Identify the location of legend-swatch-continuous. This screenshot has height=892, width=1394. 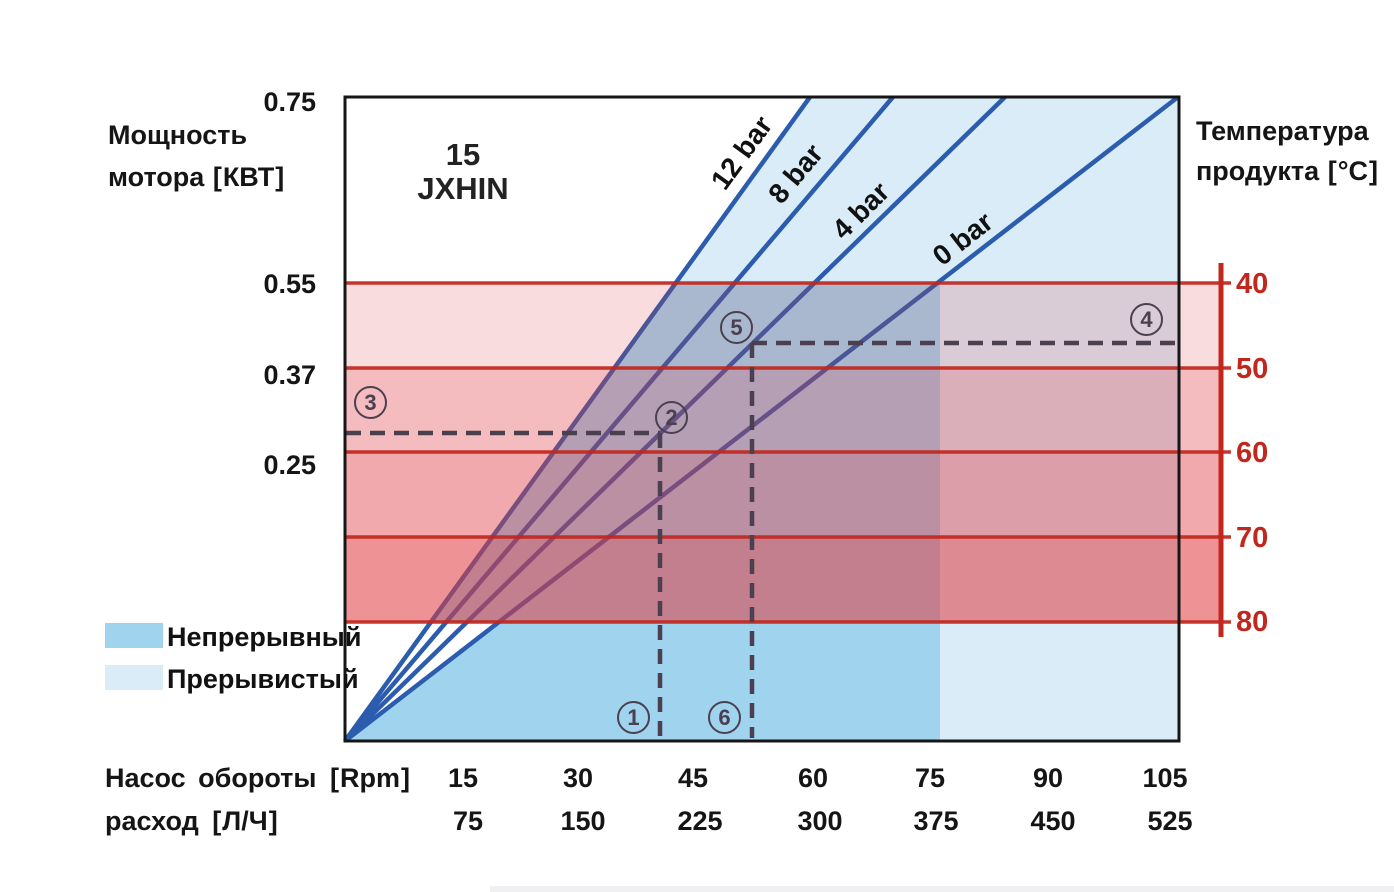
(134, 635).